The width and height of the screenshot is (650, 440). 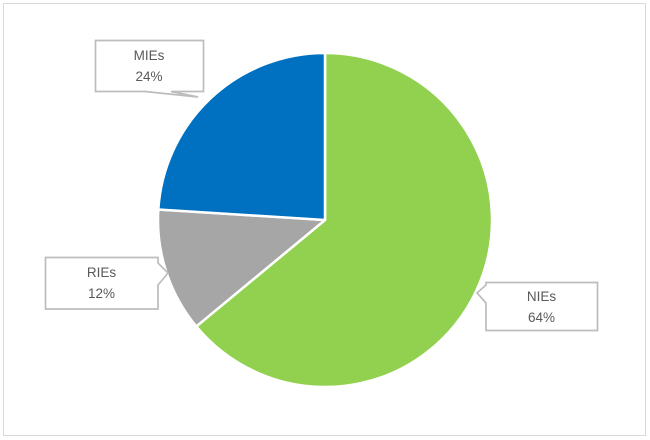 I want to click on callout-label-mies: MIEs 24%, so click(x=149, y=66).